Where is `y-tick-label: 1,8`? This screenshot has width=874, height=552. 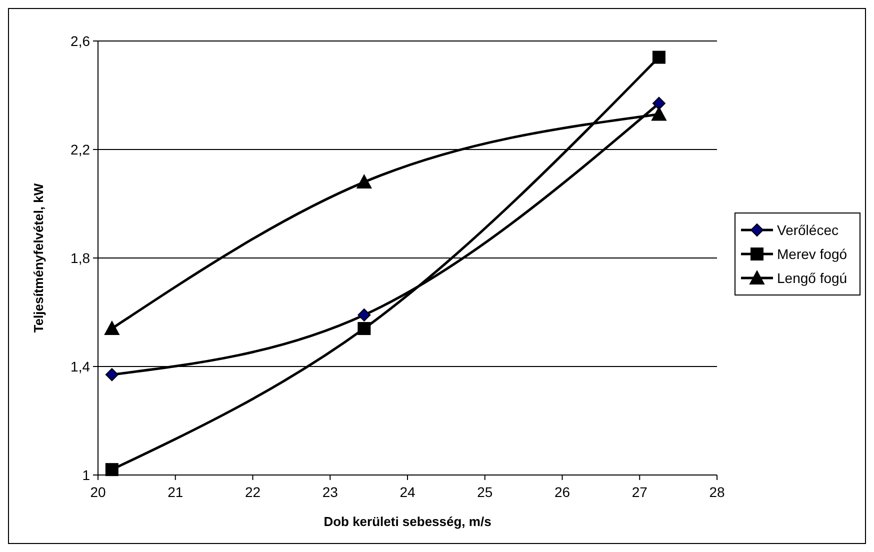 y-tick-label: 1,8 is located at coordinates (80, 258).